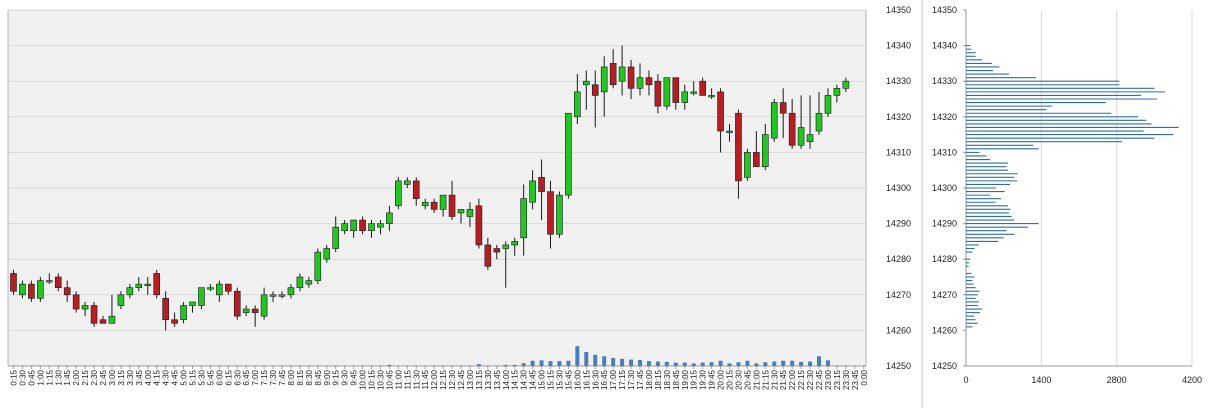 Image resolution: width=1210 pixels, height=413 pixels. Describe the element at coordinates (407, 379) in the screenshot. I see `x-tick-label: 11:15` at that location.